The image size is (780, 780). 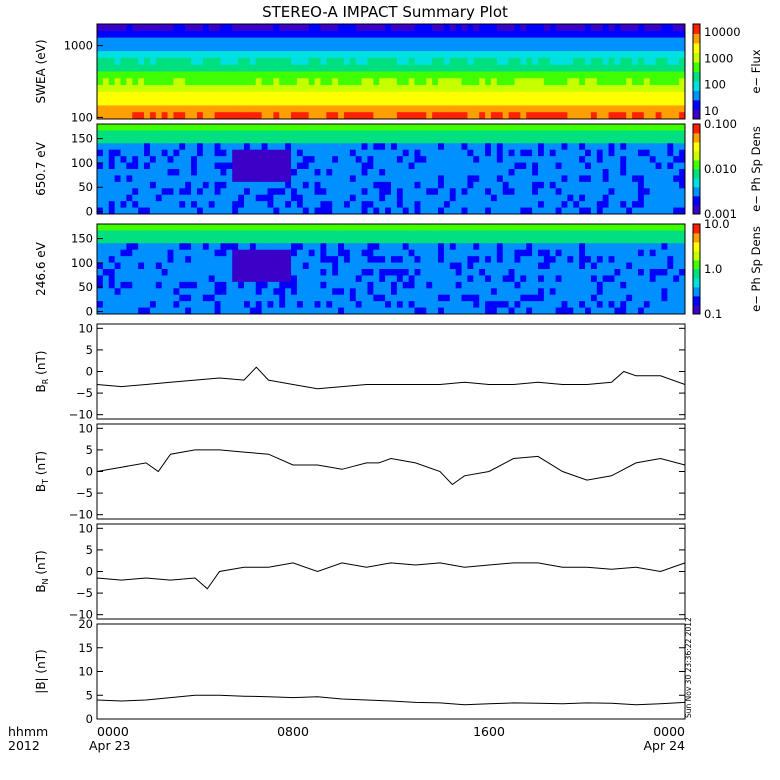 What do you see at coordinates (41, 168) in the screenshot?
I see `y-axis-label: 650.7 eV` at bounding box center [41, 168].